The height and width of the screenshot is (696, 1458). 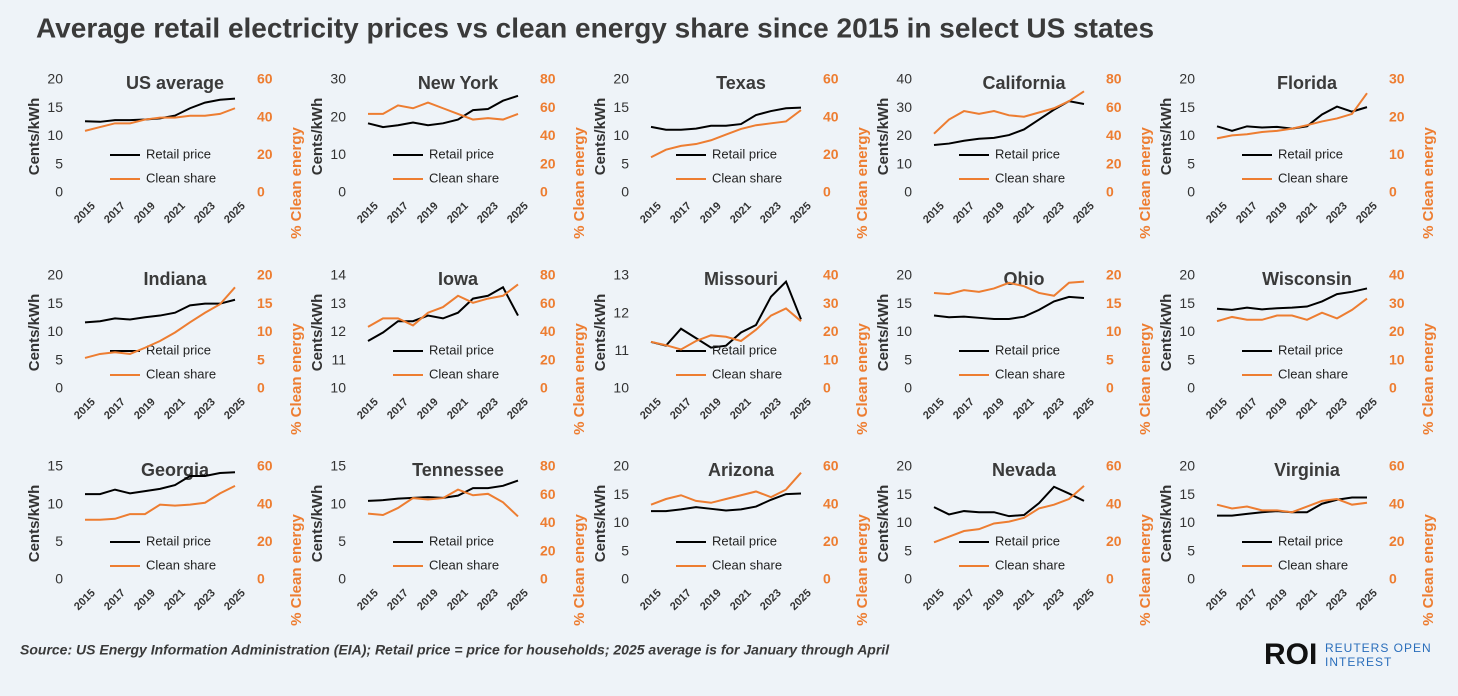 What do you see at coordinates (175, 83) in the screenshot?
I see `chart-title: US average` at bounding box center [175, 83].